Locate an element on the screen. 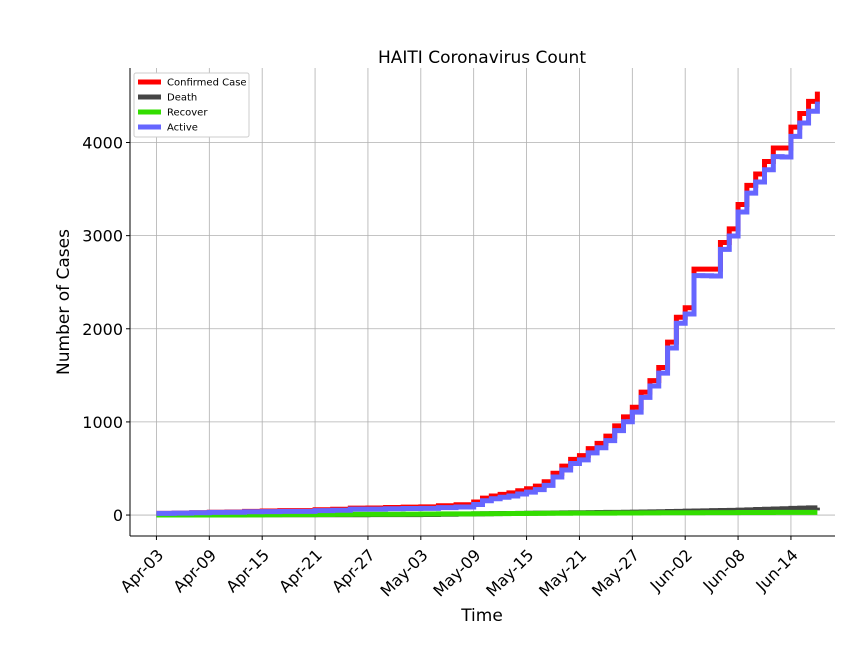 This screenshot has width=864, height=648. chart-title: HAITI Coronavirus Count is located at coordinates (482, 58).